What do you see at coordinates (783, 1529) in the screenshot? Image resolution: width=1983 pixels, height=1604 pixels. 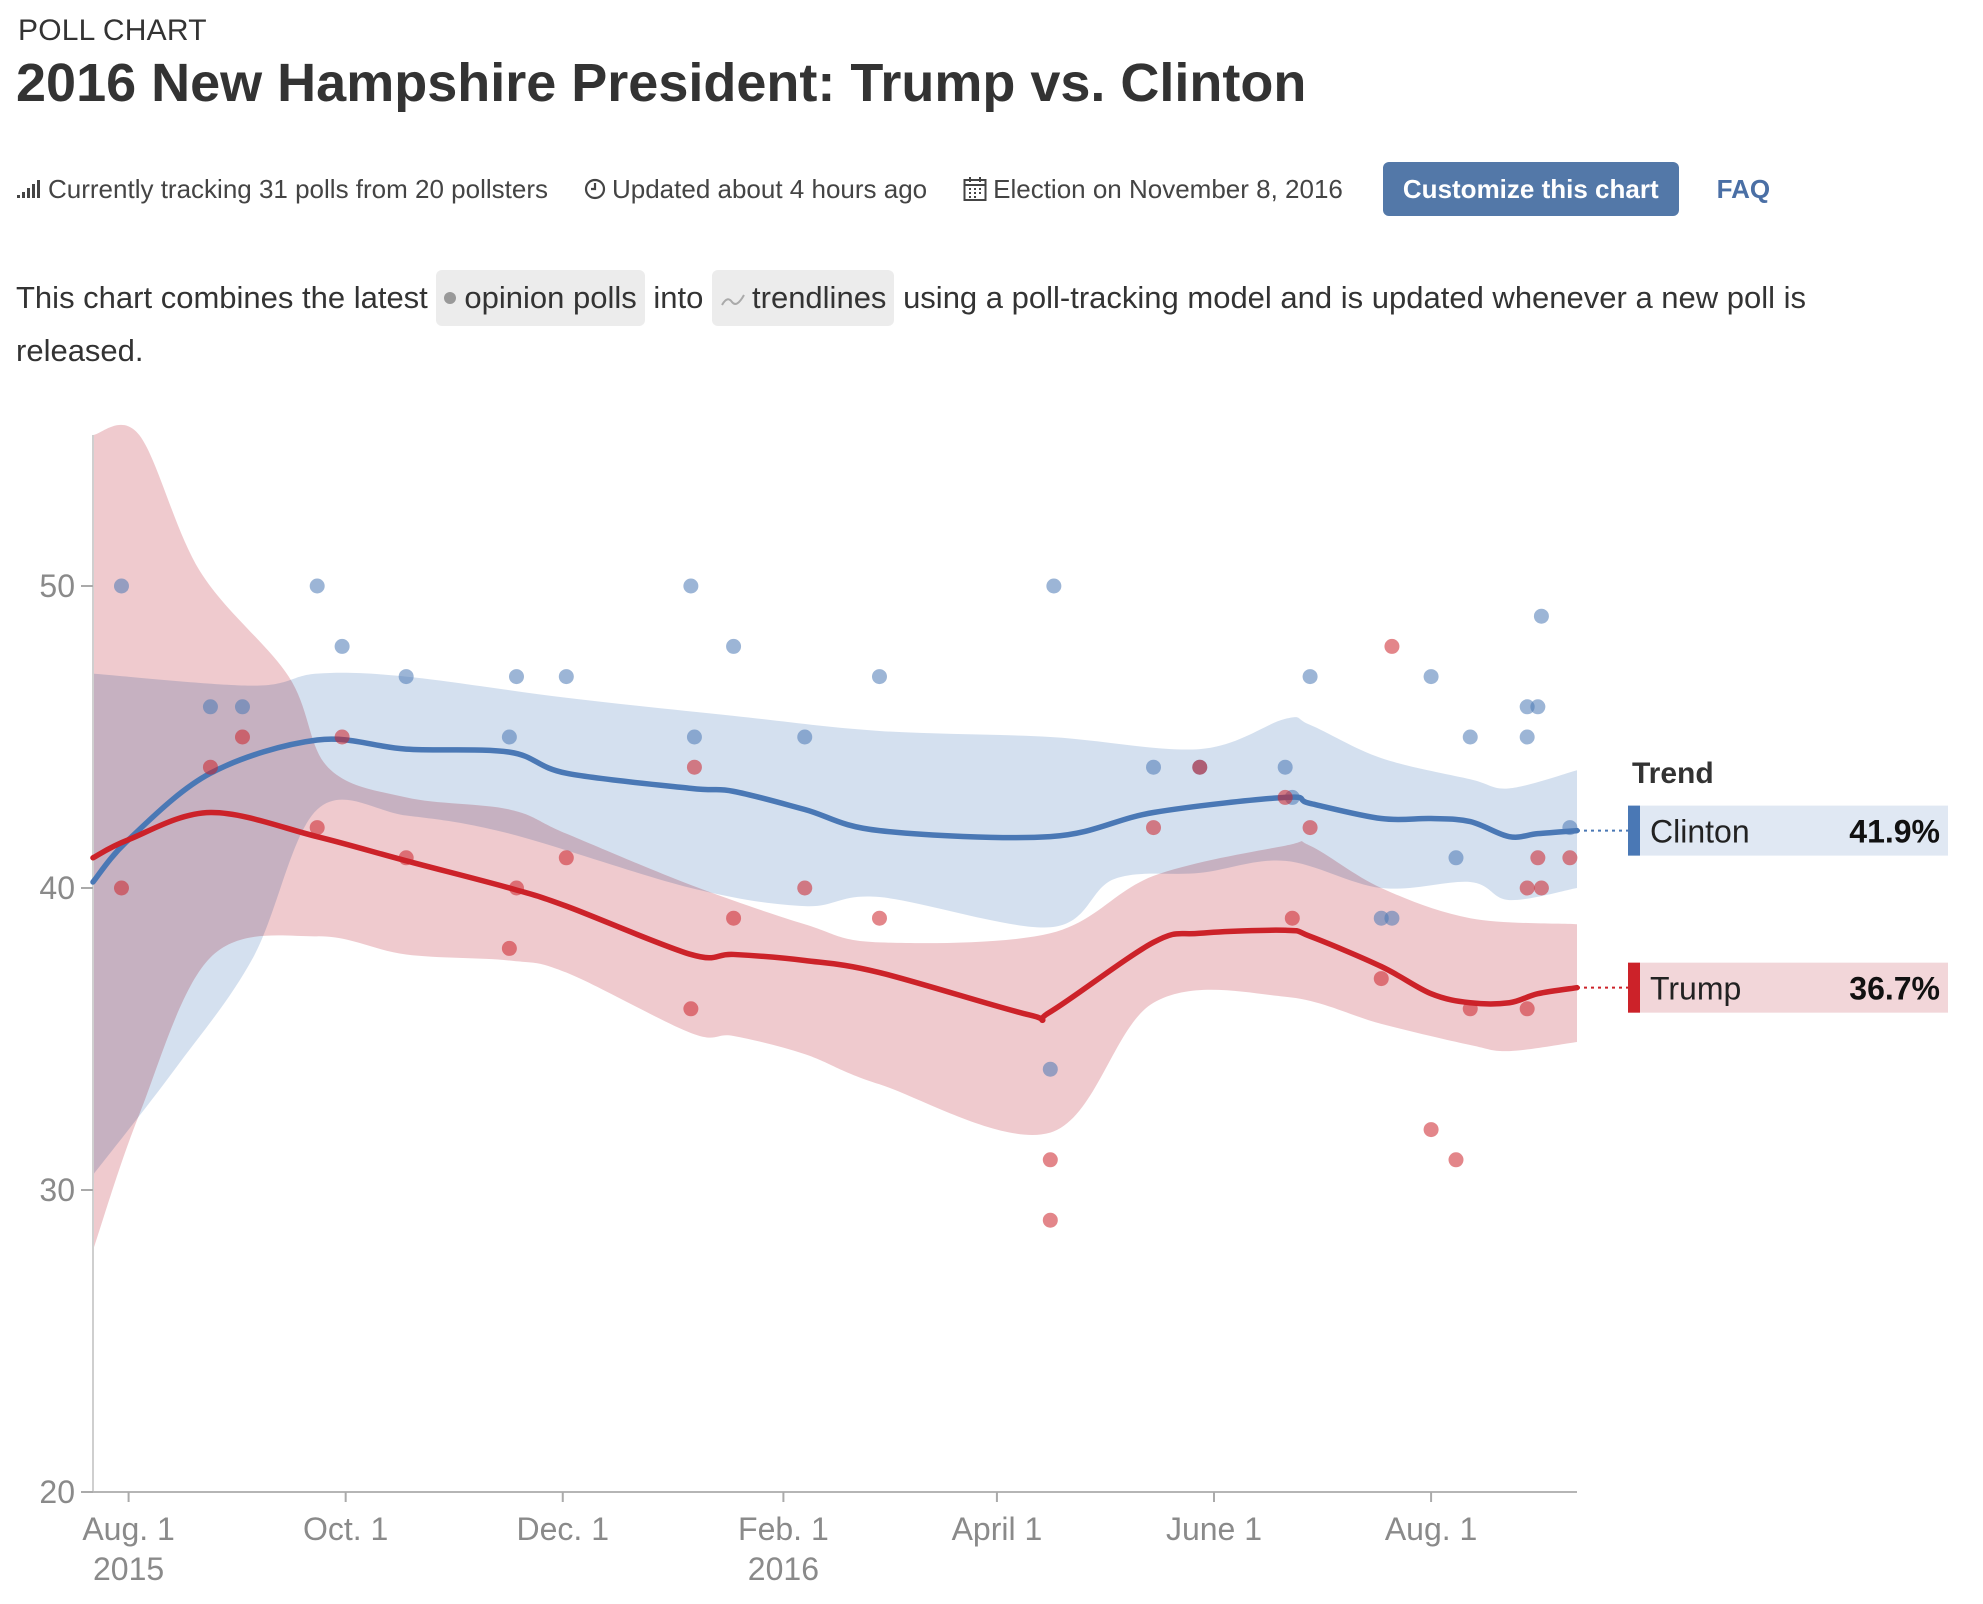 I see `x-tick-label: Feb. 1` at bounding box center [783, 1529].